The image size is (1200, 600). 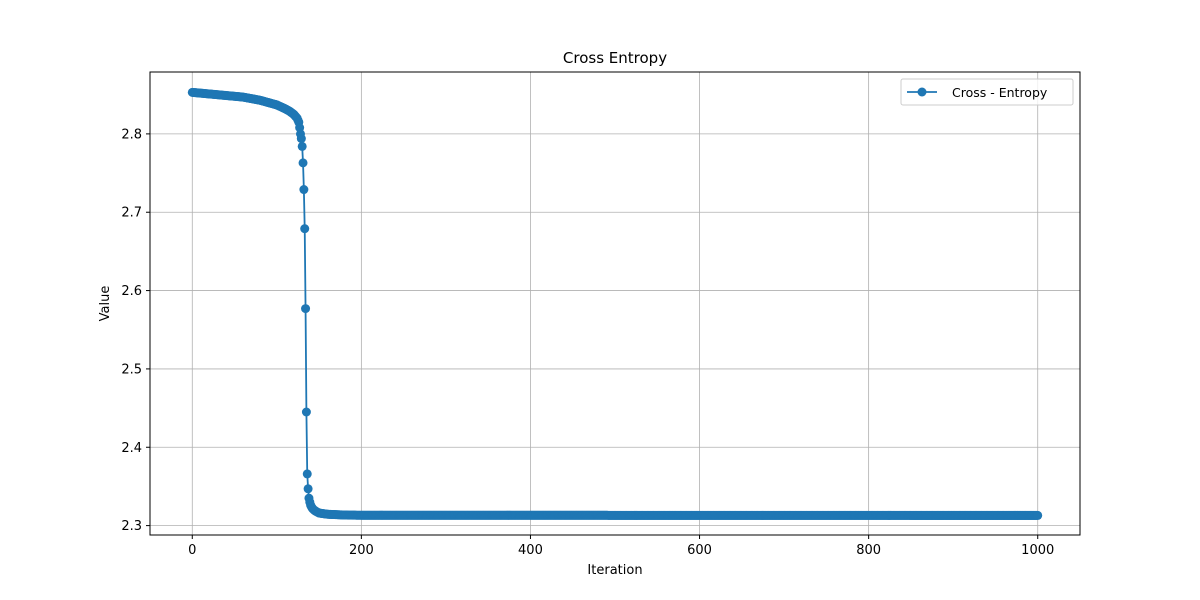 I want to click on legend-box, so click(x=987, y=92).